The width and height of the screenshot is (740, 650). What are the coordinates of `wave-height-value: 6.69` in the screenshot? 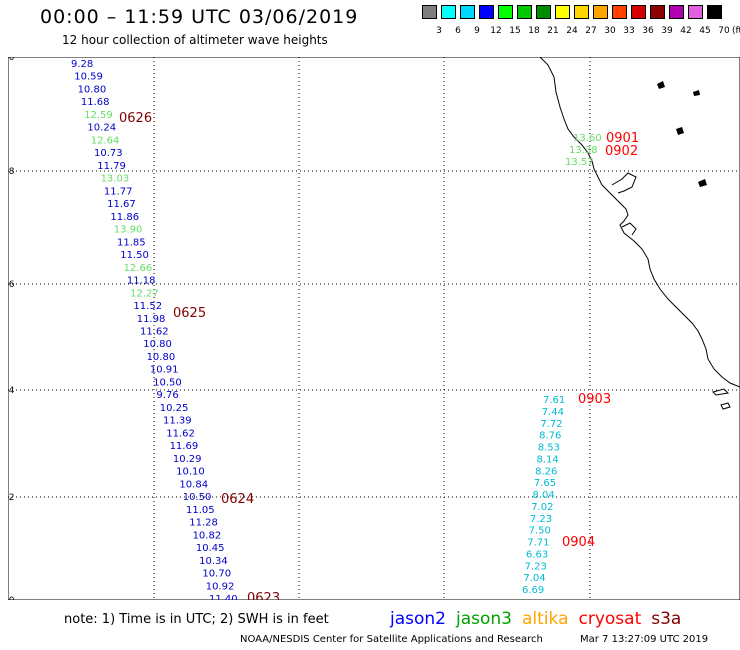 It's located at (533, 590).